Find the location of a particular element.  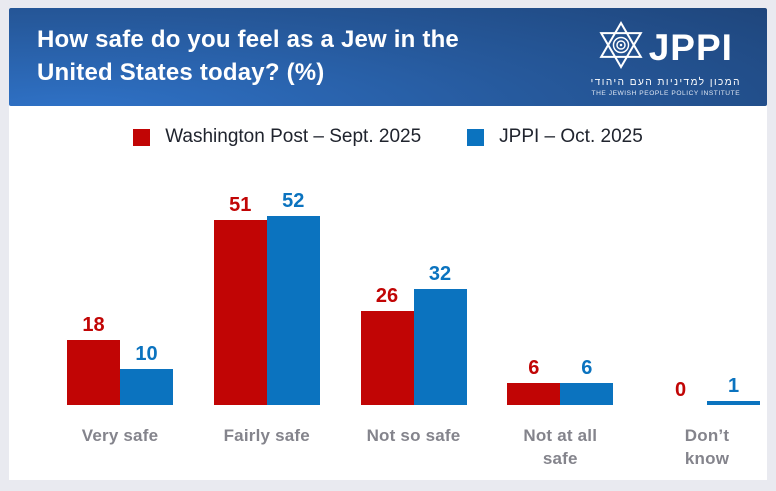

bar-column: 1 is located at coordinates (733, 390).